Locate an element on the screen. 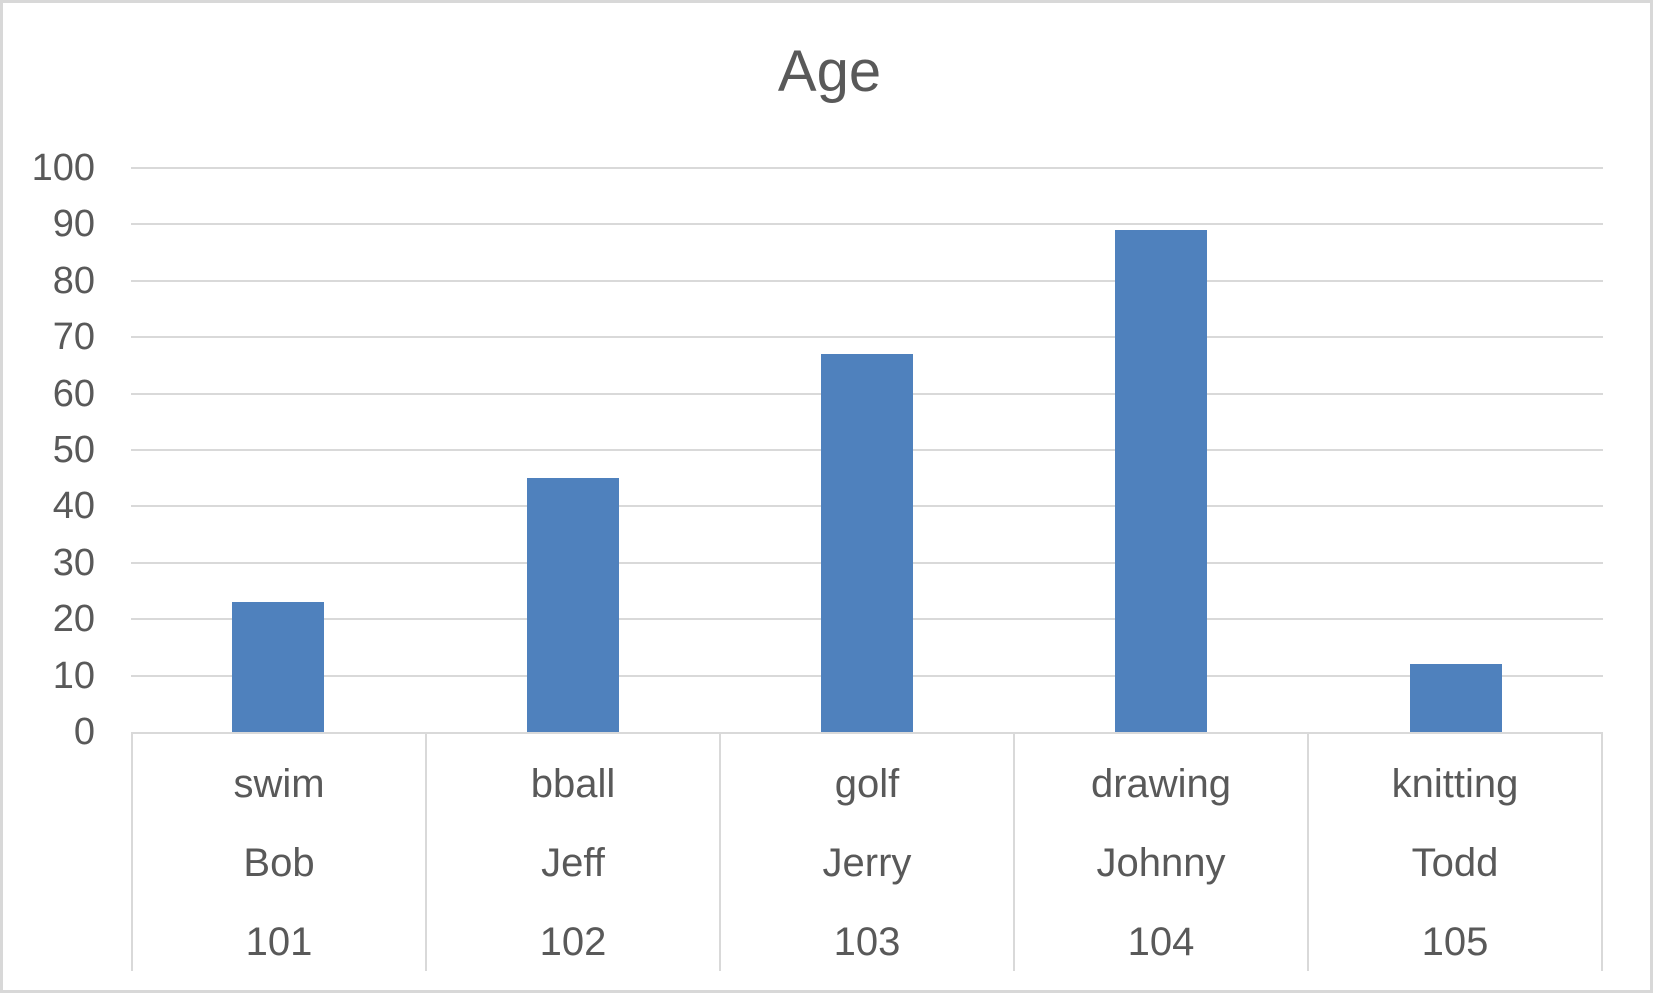 The height and width of the screenshot is (993, 1653). y-tick-label-0: 0 is located at coordinates (84, 732).